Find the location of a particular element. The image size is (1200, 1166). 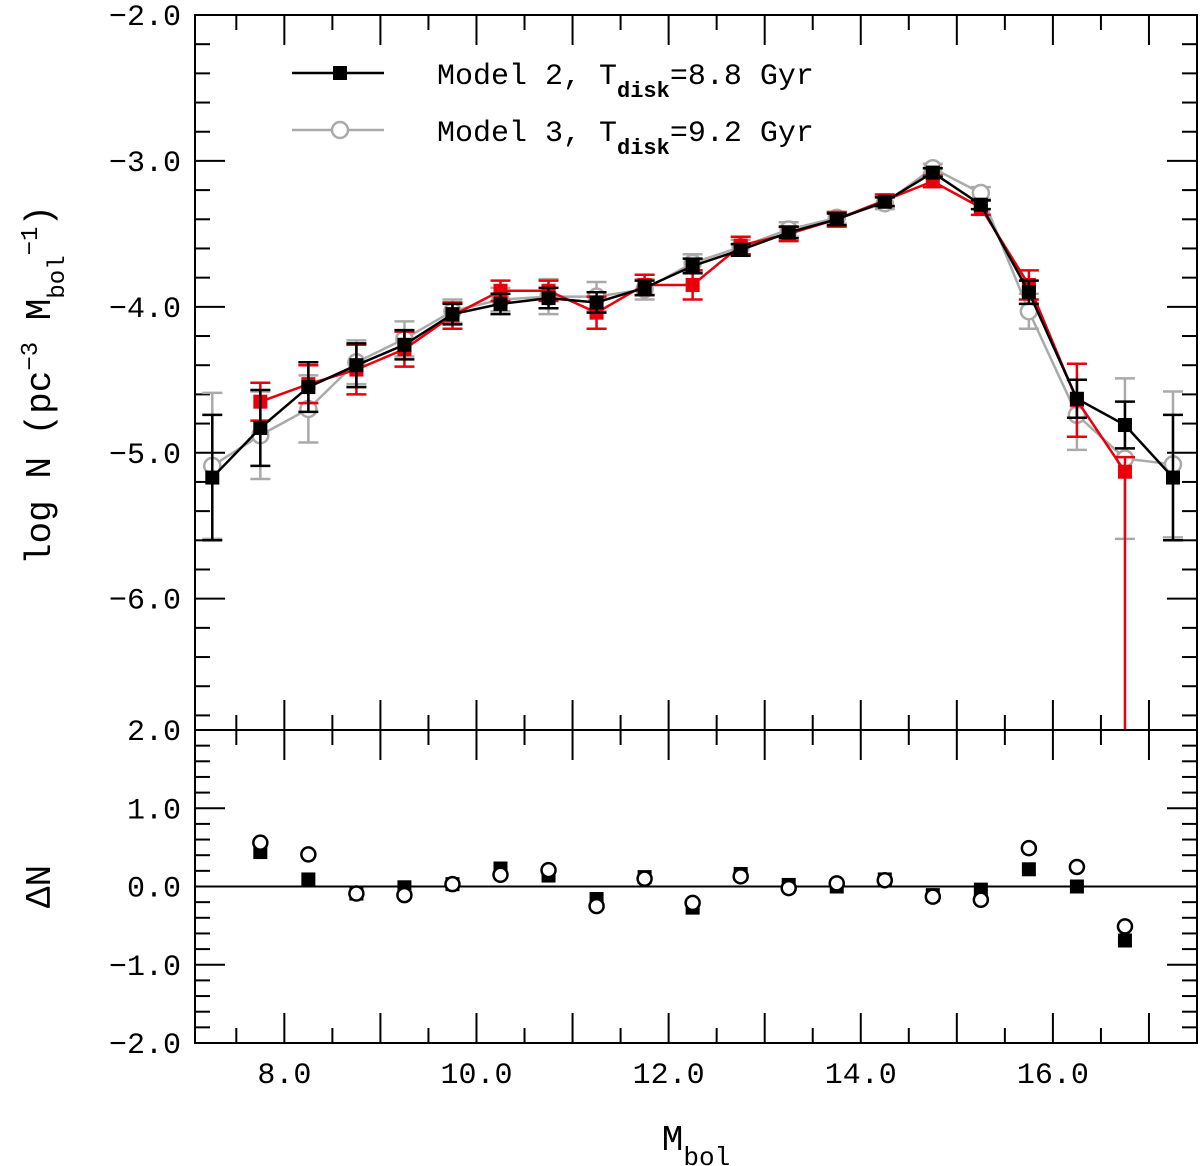

y-tick-label: −1.0 is located at coordinates (145, 968).